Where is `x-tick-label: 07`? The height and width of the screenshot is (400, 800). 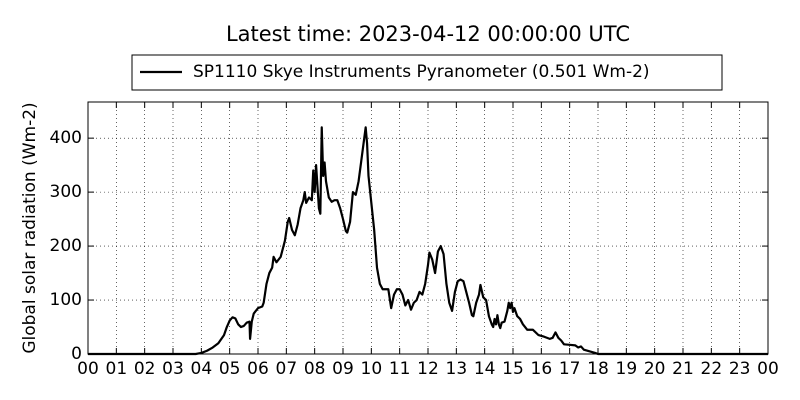 x-tick-label: 07 is located at coordinates (287, 369).